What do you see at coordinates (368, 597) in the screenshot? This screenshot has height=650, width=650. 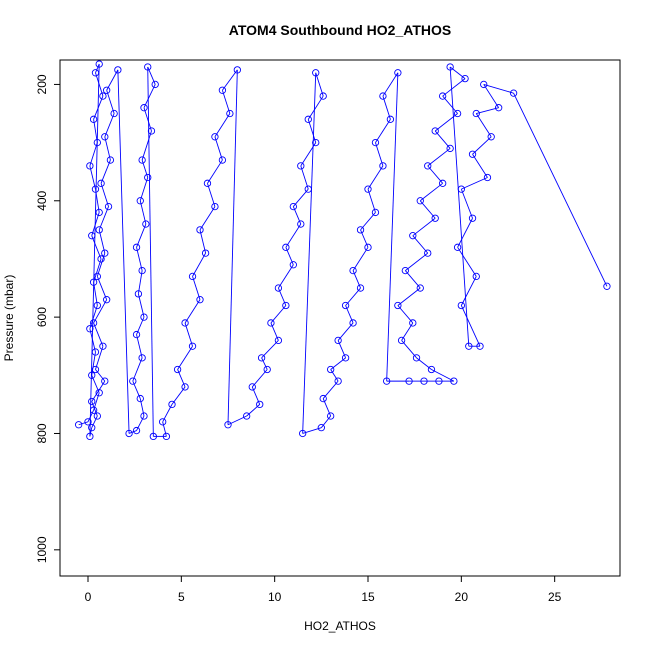 I see `x-tick-label: 15` at bounding box center [368, 597].